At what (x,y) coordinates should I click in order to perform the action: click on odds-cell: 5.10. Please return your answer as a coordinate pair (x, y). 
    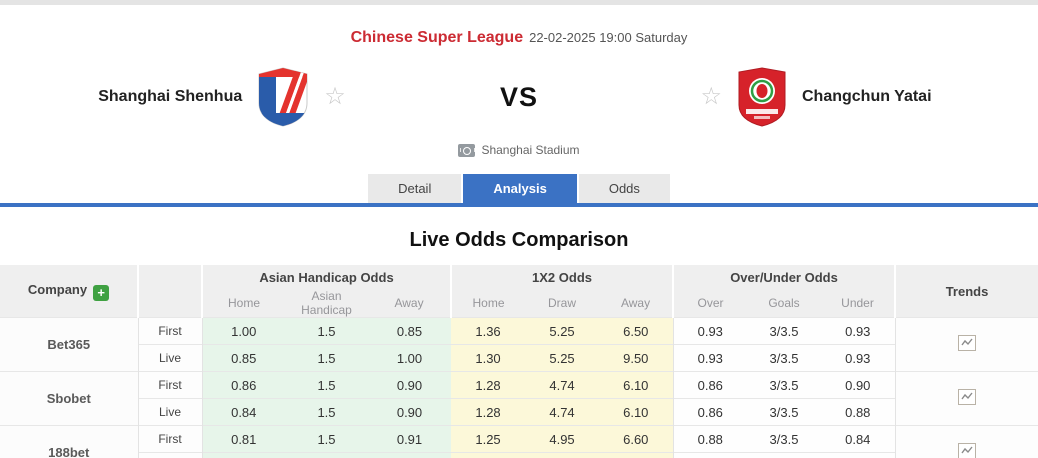
    Looking at the image, I should click on (562, 455).